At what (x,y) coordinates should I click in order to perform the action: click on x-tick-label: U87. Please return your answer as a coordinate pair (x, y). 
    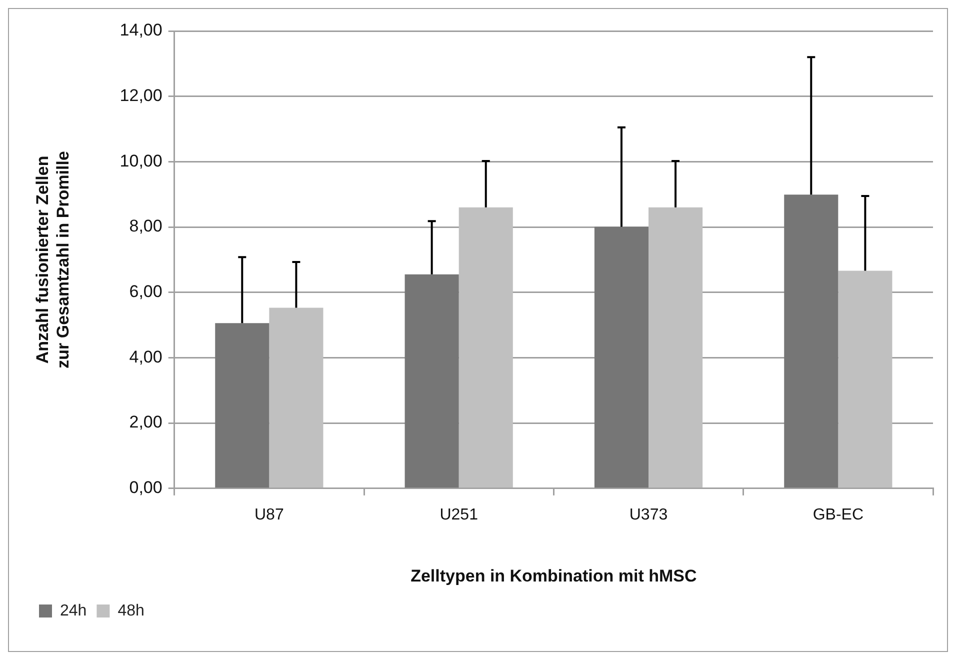
    Looking at the image, I should click on (269, 515).